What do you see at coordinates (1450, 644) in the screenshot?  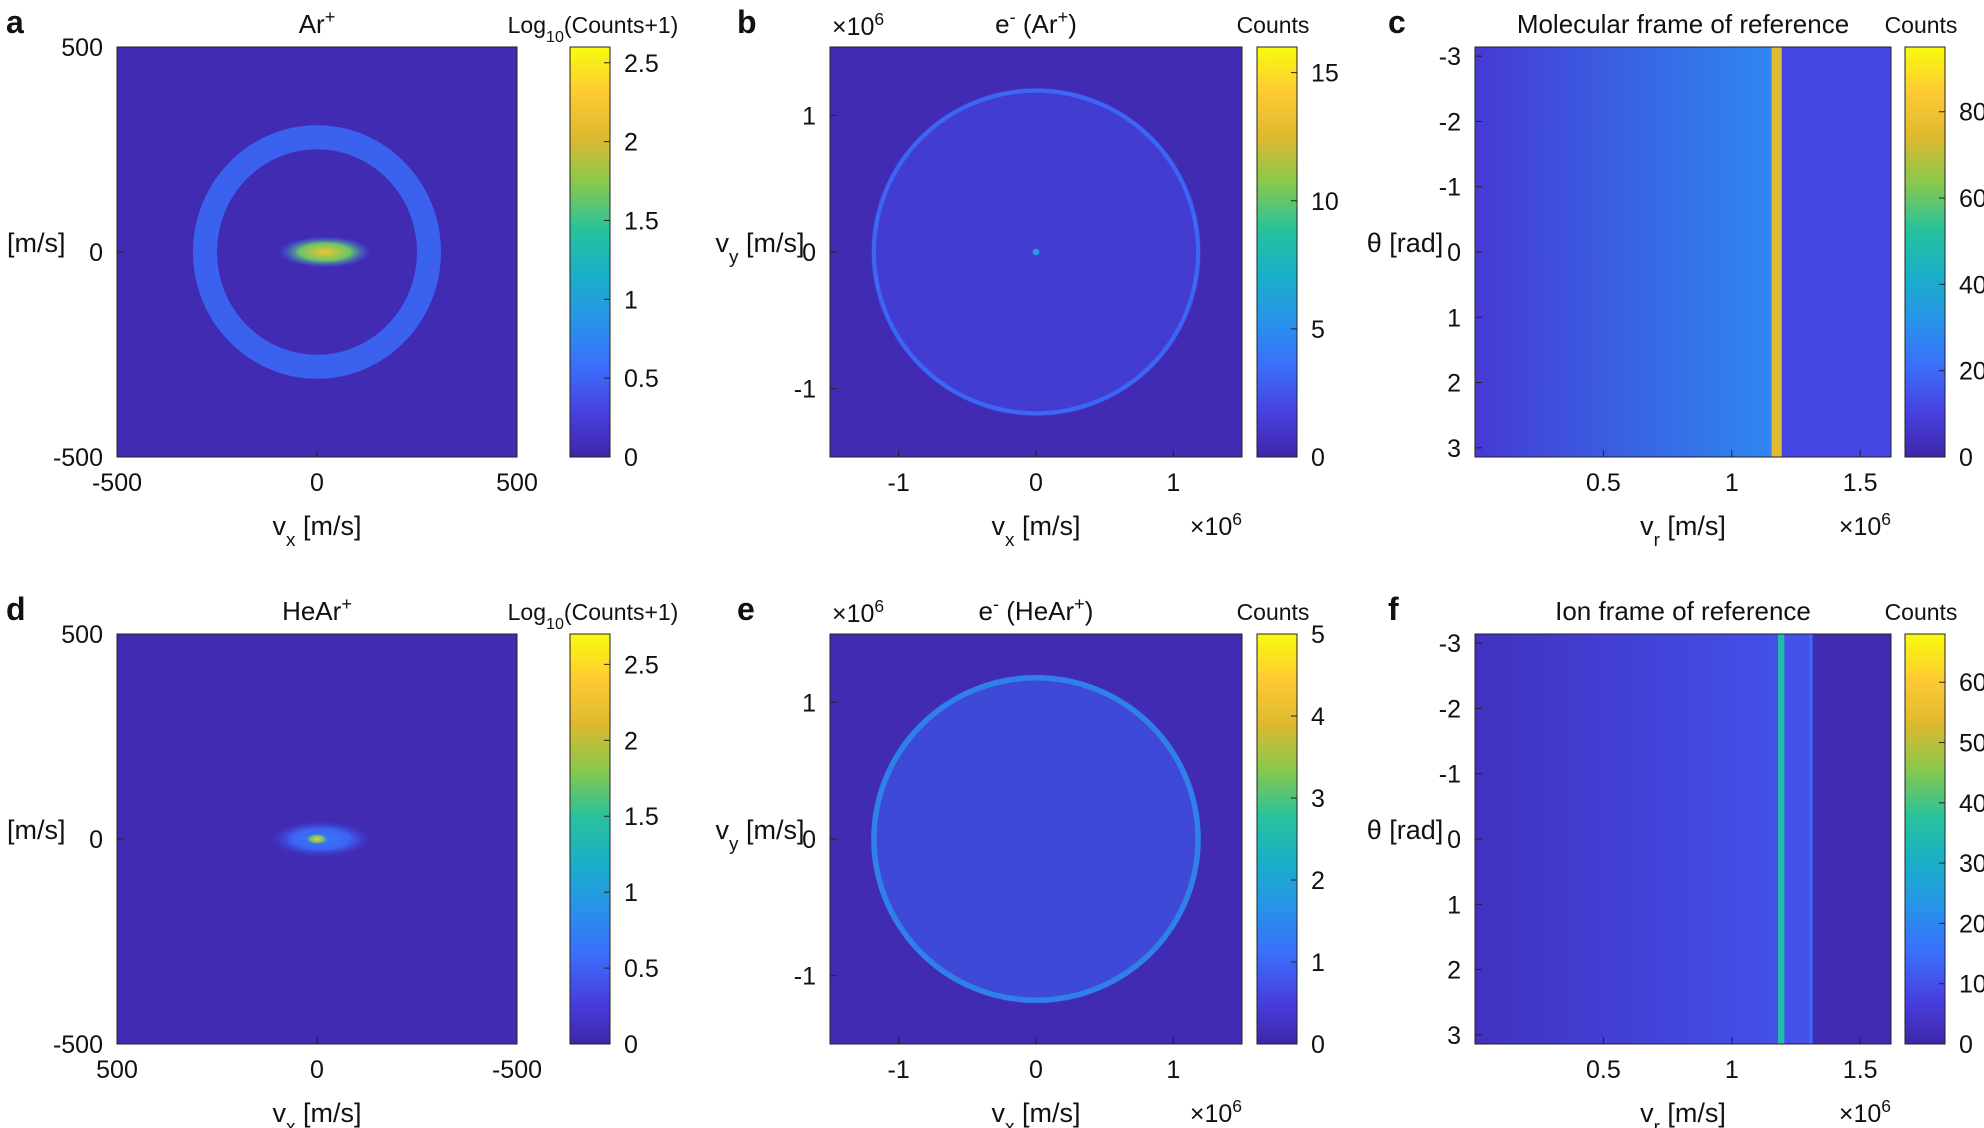 I see `y-tick-label: -3` at bounding box center [1450, 644].